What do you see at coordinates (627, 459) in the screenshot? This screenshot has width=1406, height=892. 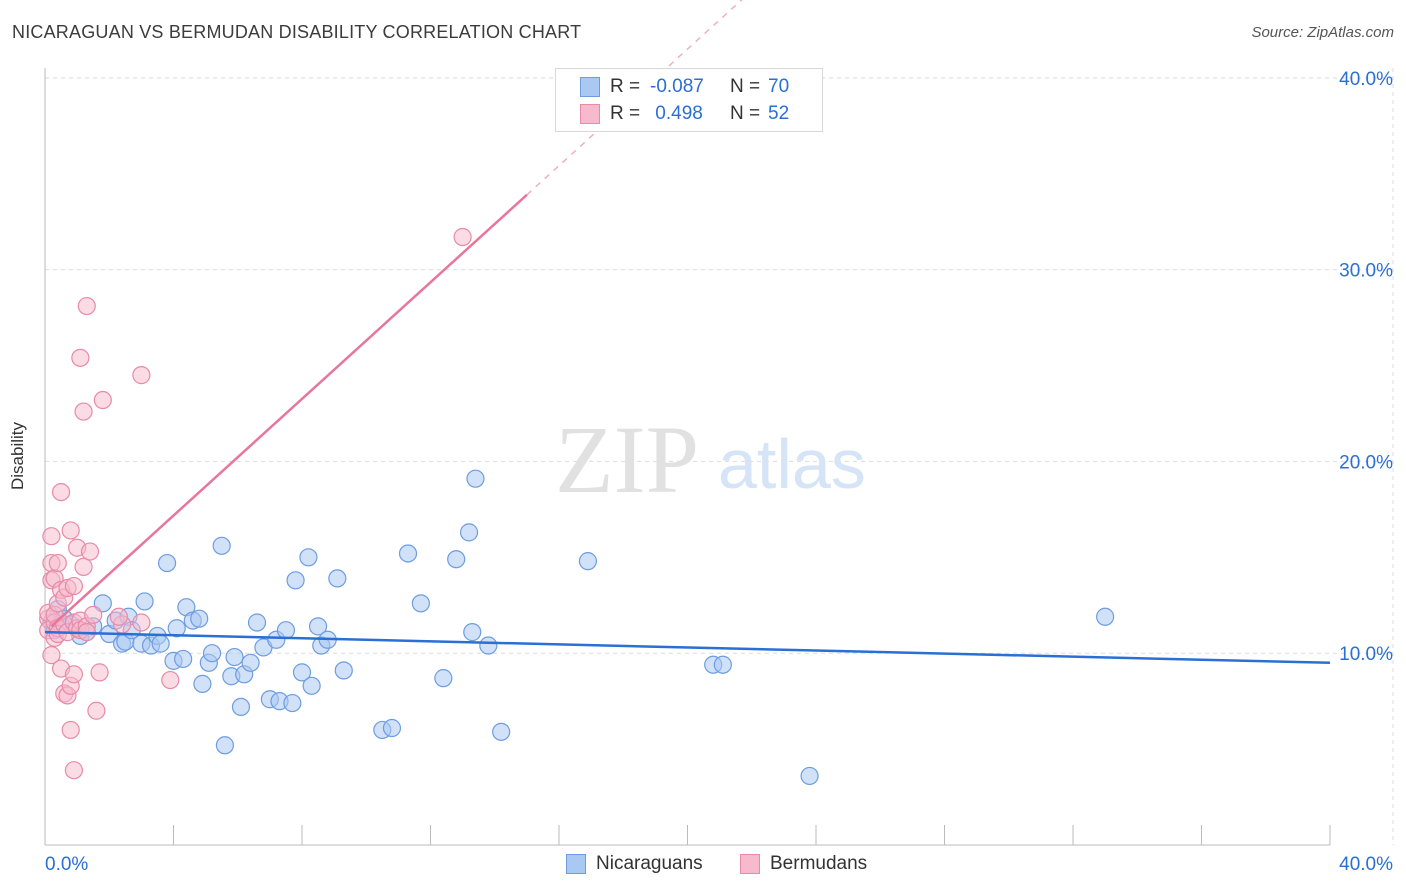 I see `watermark-zip: ZIP` at bounding box center [627, 459].